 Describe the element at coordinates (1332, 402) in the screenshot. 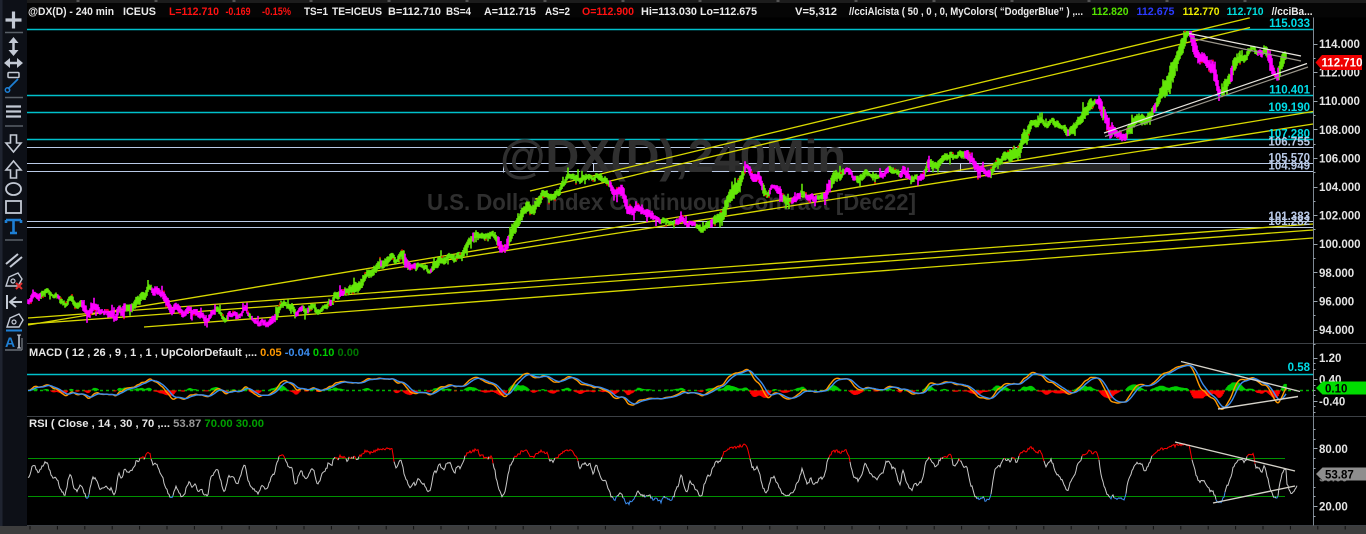

I see `svg-text: -0.40` at that location.